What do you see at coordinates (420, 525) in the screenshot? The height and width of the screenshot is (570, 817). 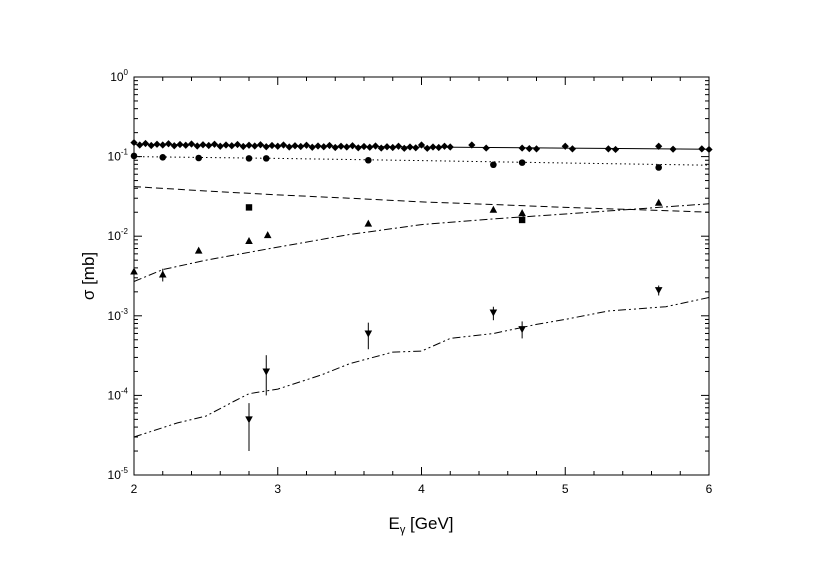 I see `x-axis-title: Eγ [GeV]` at bounding box center [420, 525].